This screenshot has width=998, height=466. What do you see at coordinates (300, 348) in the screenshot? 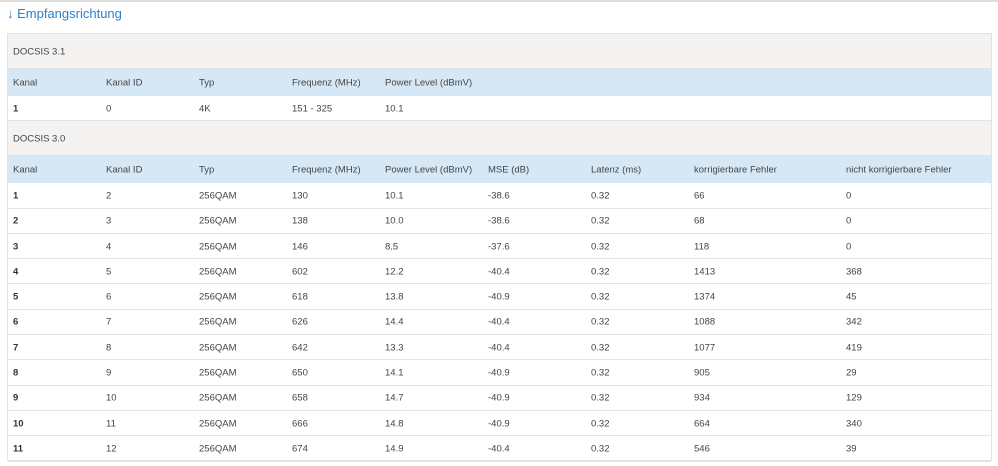
I see `table-cell: 642` at bounding box center [300, 348].